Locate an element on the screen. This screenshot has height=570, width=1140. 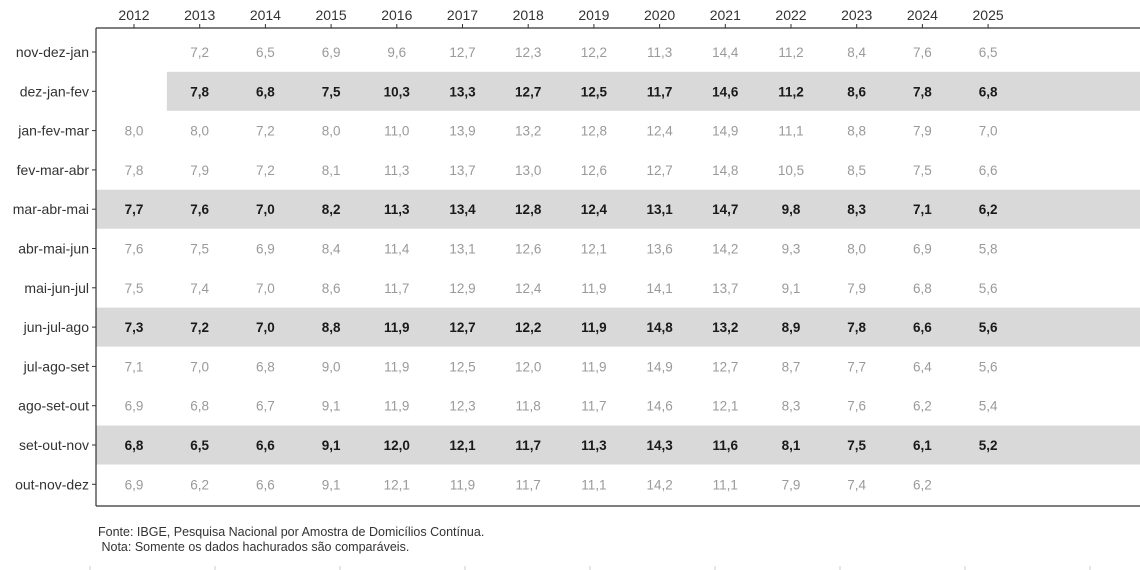
column-header-2019: 2019 is located at coordinates (593, 15).